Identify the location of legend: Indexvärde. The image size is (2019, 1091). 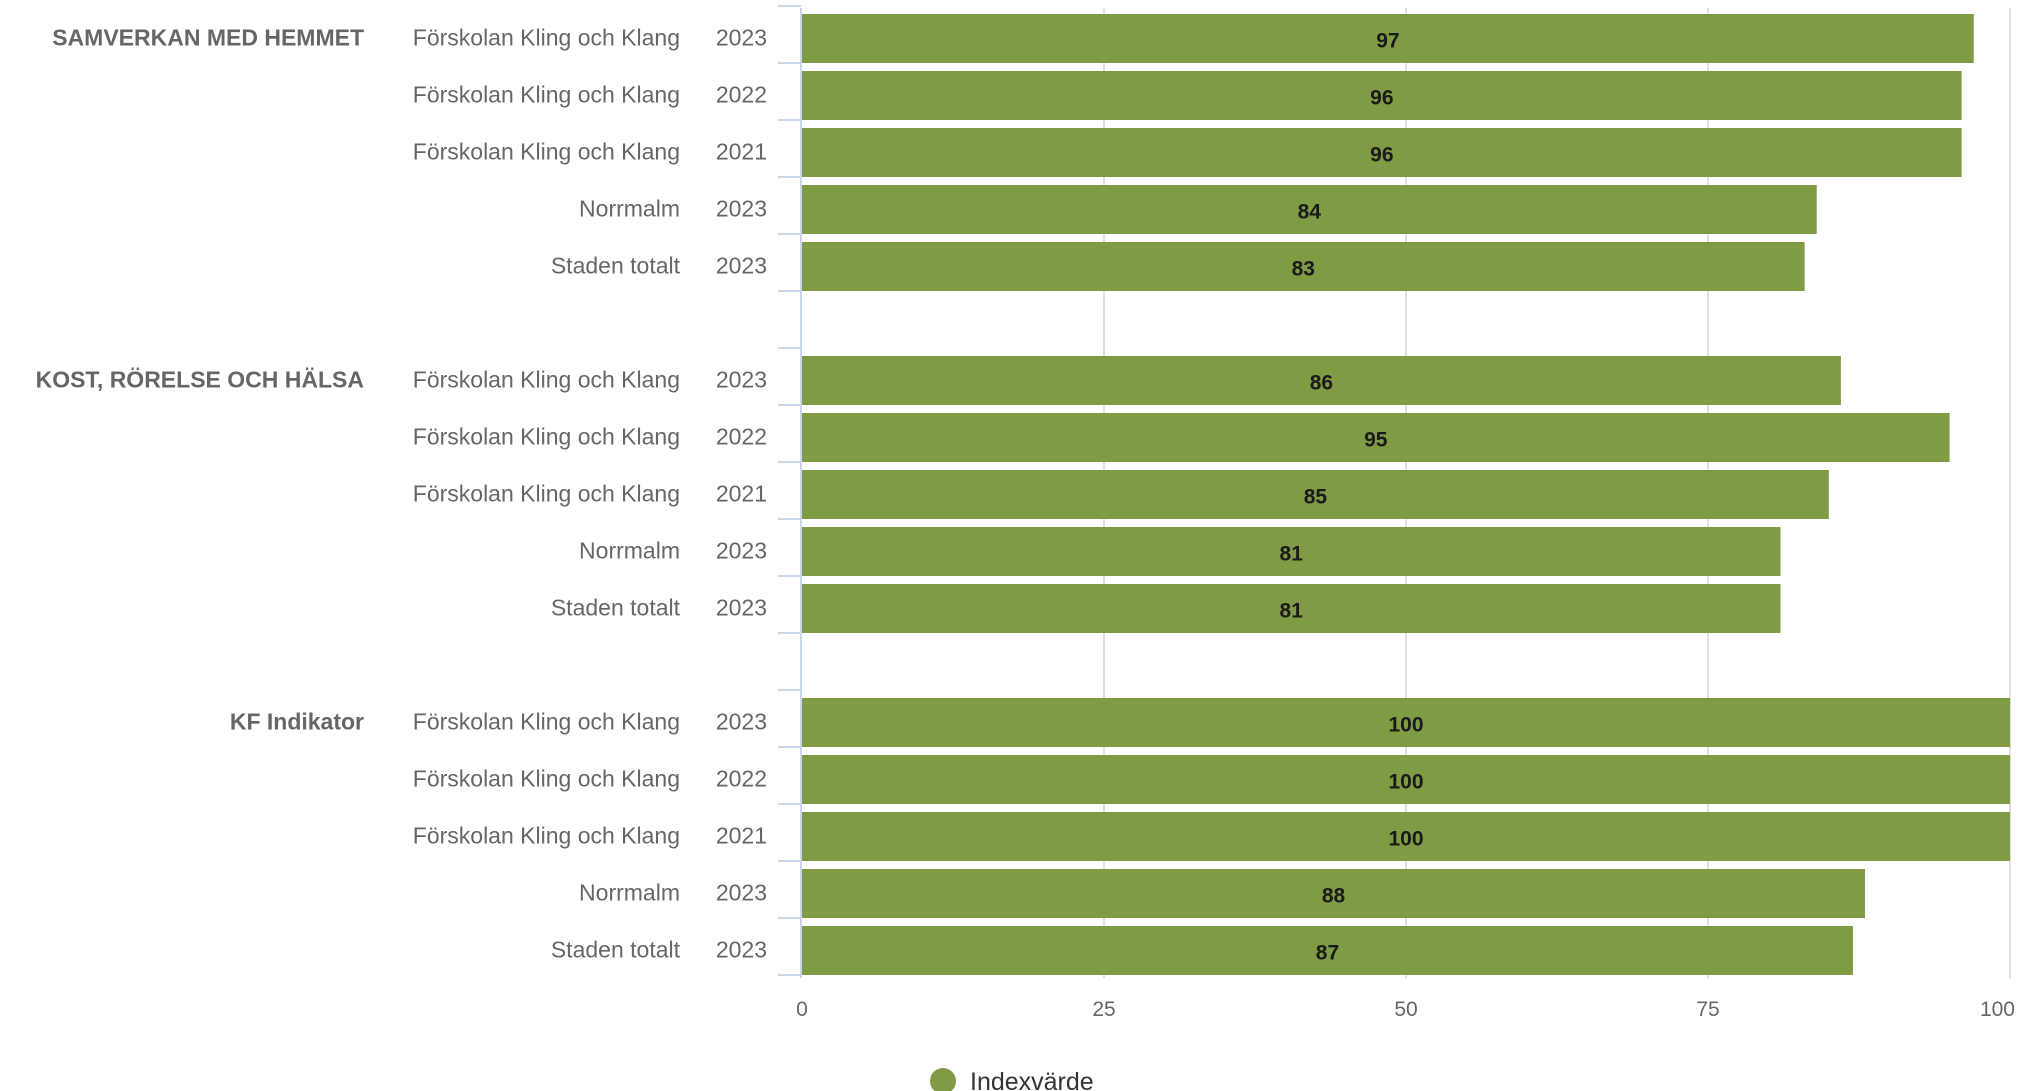
(1012, 1079).